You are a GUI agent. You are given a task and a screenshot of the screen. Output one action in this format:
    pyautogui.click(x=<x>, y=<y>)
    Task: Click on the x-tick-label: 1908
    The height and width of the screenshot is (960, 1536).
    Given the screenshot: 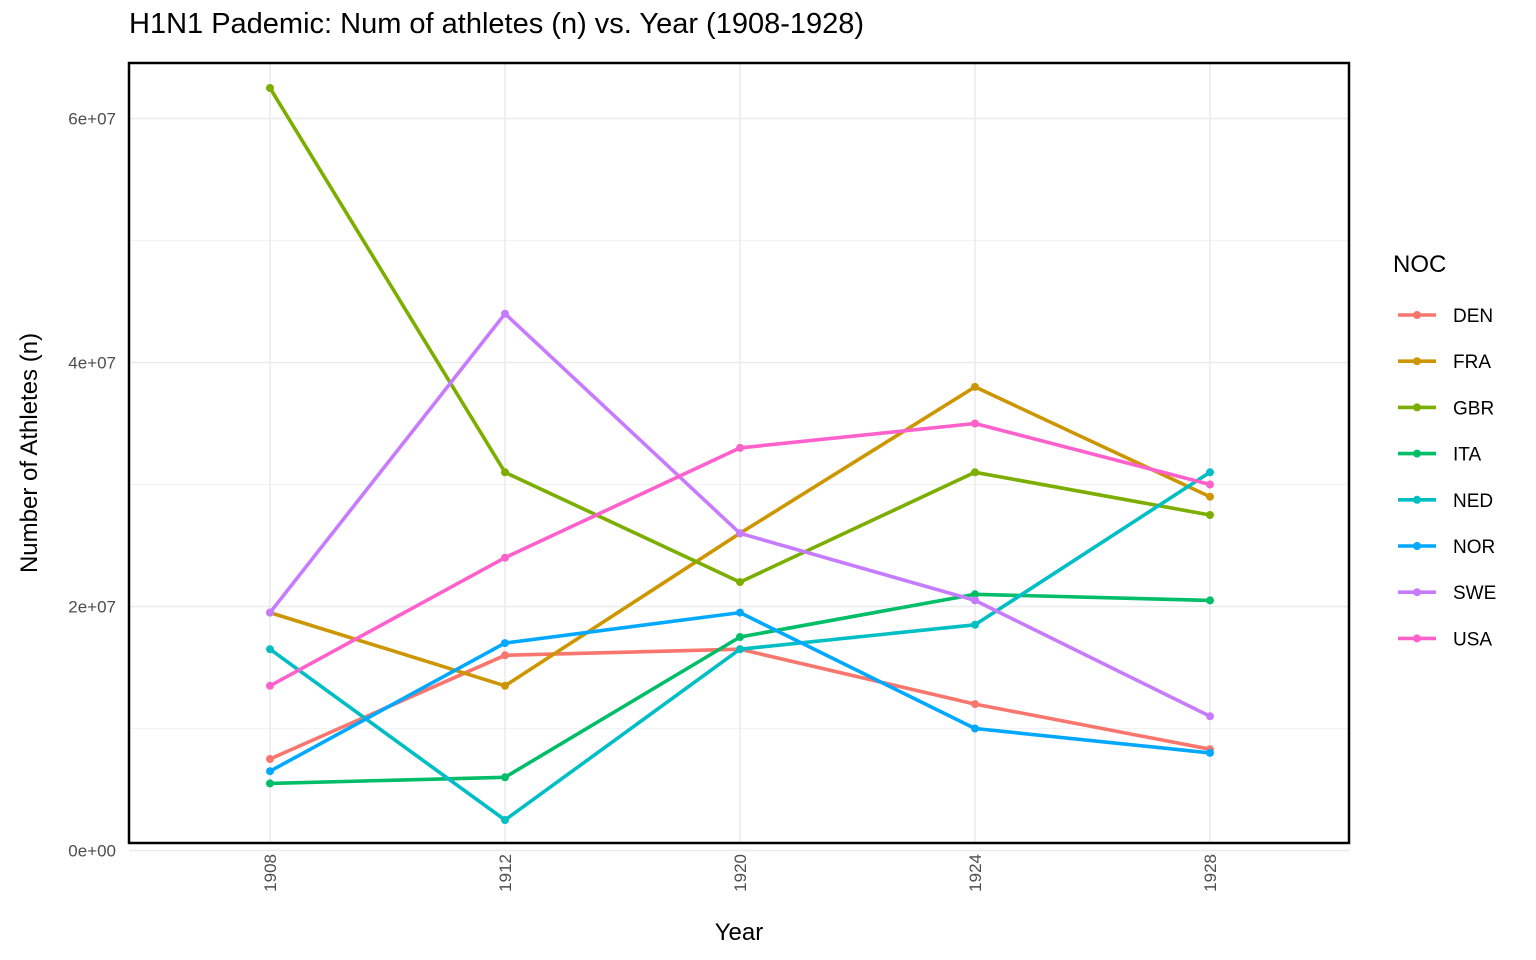 What is the action you would take?
    pyautogui.click(x=270, y=873)
    